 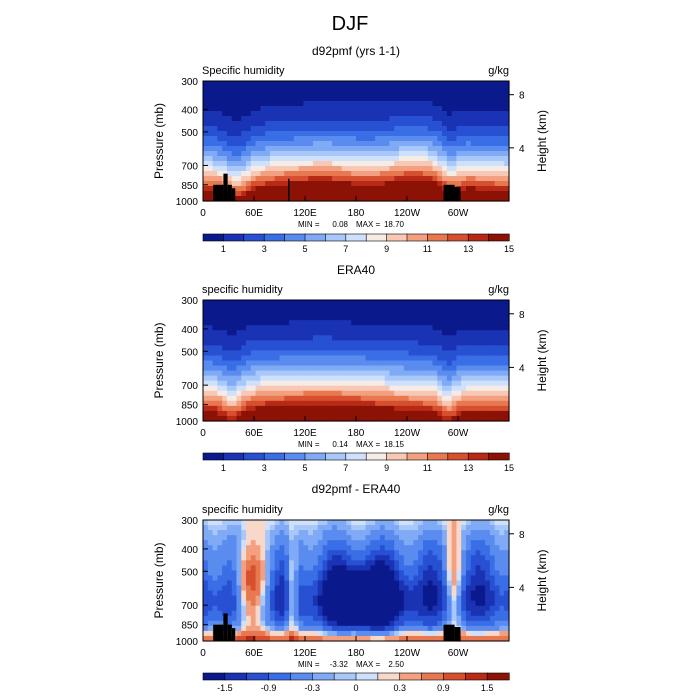 I want to click on y-tick-label: 400, so click(x=189, y=111).